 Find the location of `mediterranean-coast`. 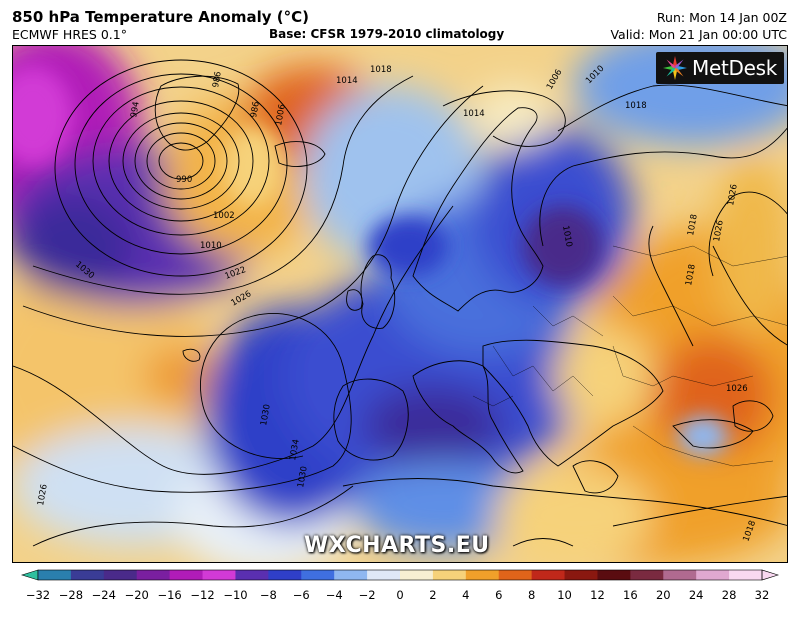

mediterranean-coast is located at coordinates (543, 542).